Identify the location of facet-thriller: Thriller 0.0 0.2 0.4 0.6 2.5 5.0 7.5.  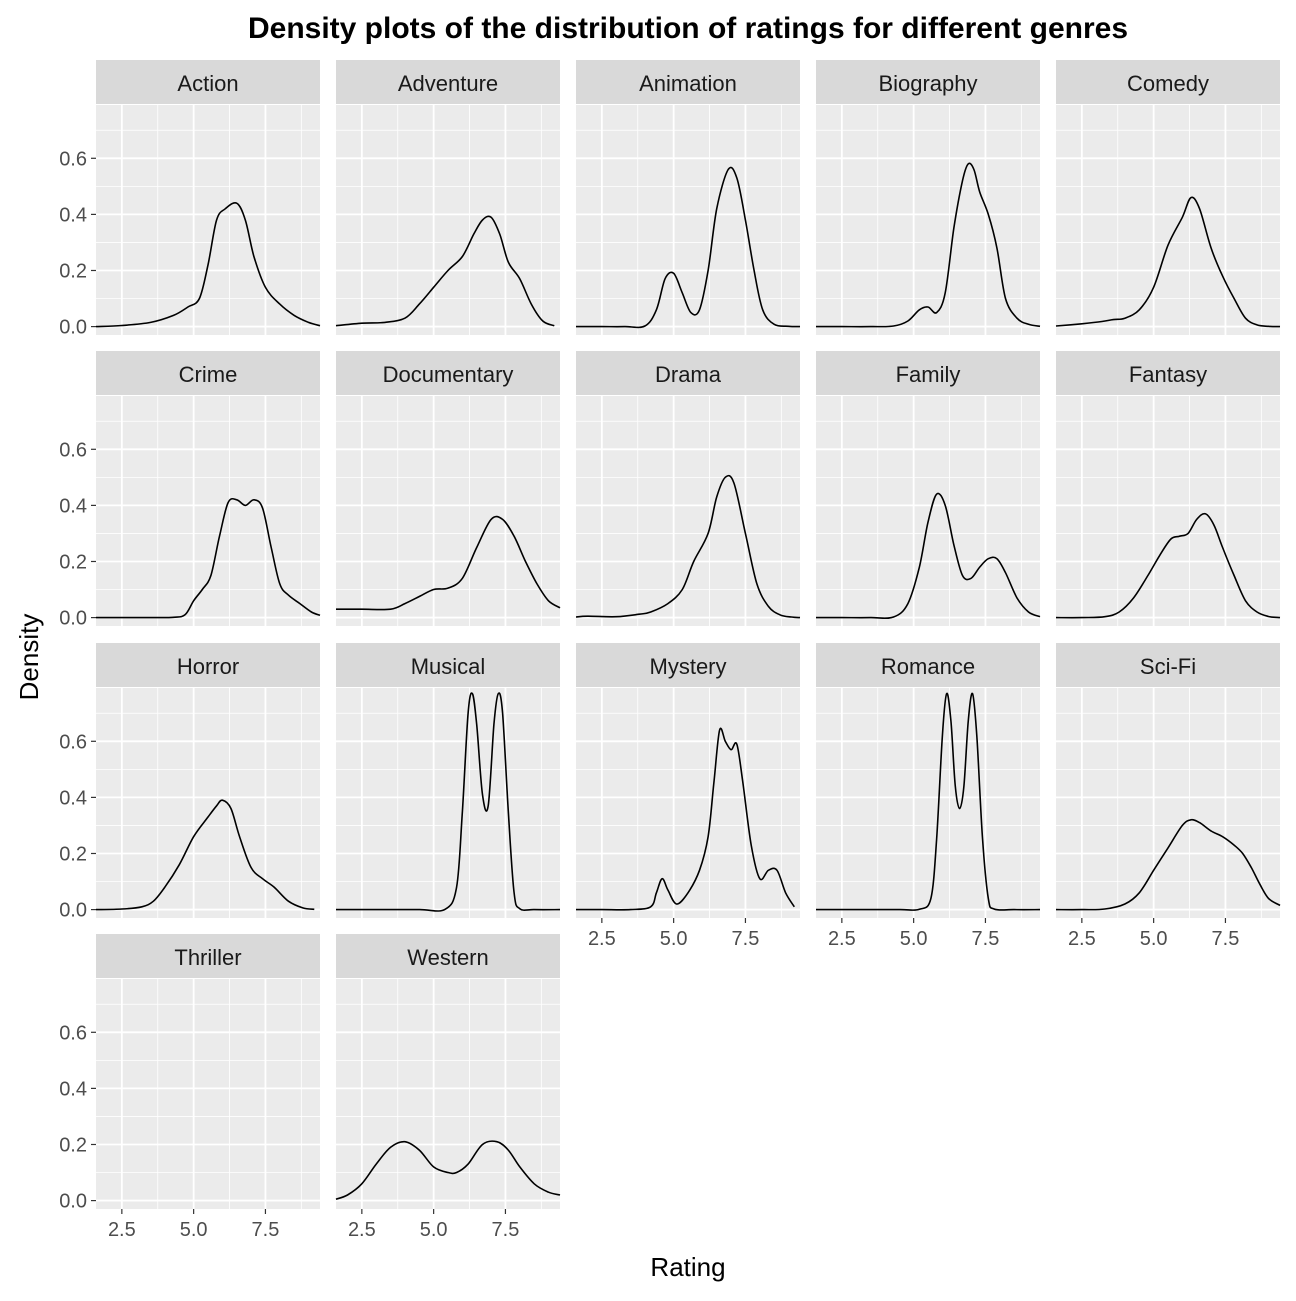
(189, 1087).